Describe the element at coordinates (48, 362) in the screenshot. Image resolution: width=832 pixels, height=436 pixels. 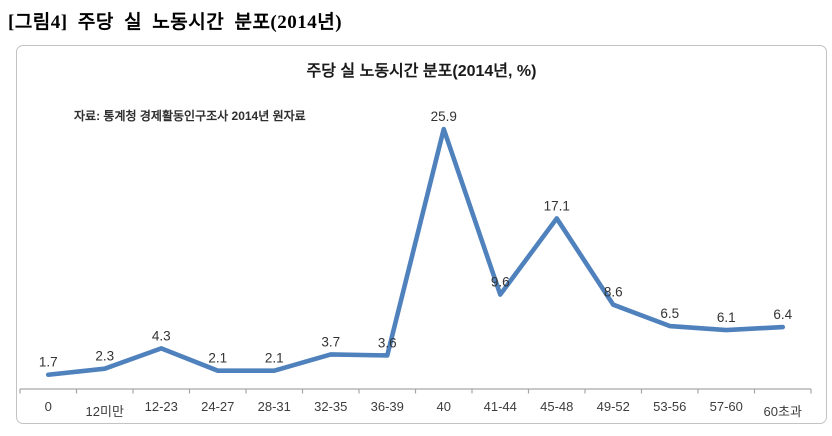
I see `data-point-label: 1.7` at that location.